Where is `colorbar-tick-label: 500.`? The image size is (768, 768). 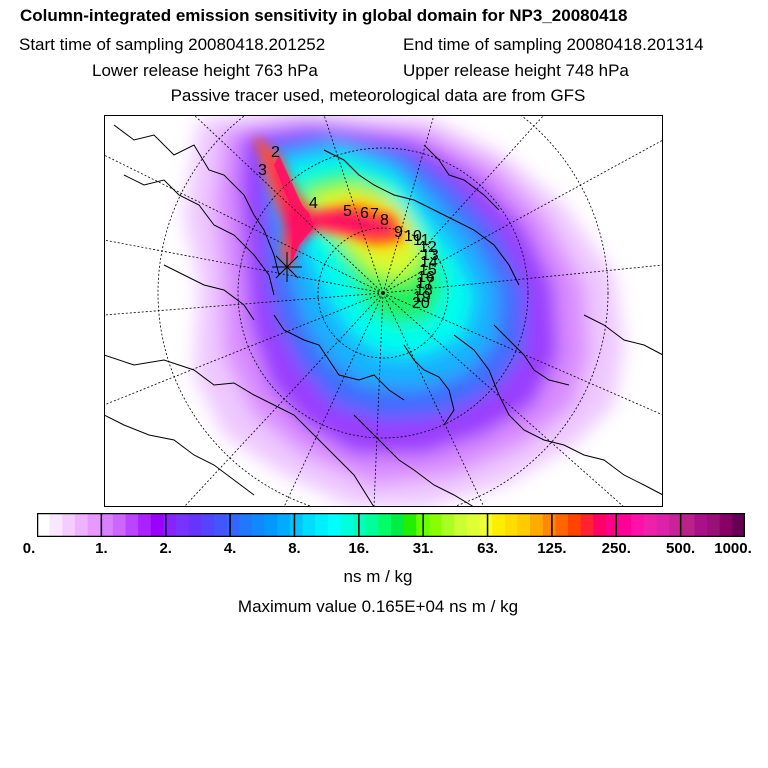
colorbar-tick-label: 500. is located at coordinates (681, 548).